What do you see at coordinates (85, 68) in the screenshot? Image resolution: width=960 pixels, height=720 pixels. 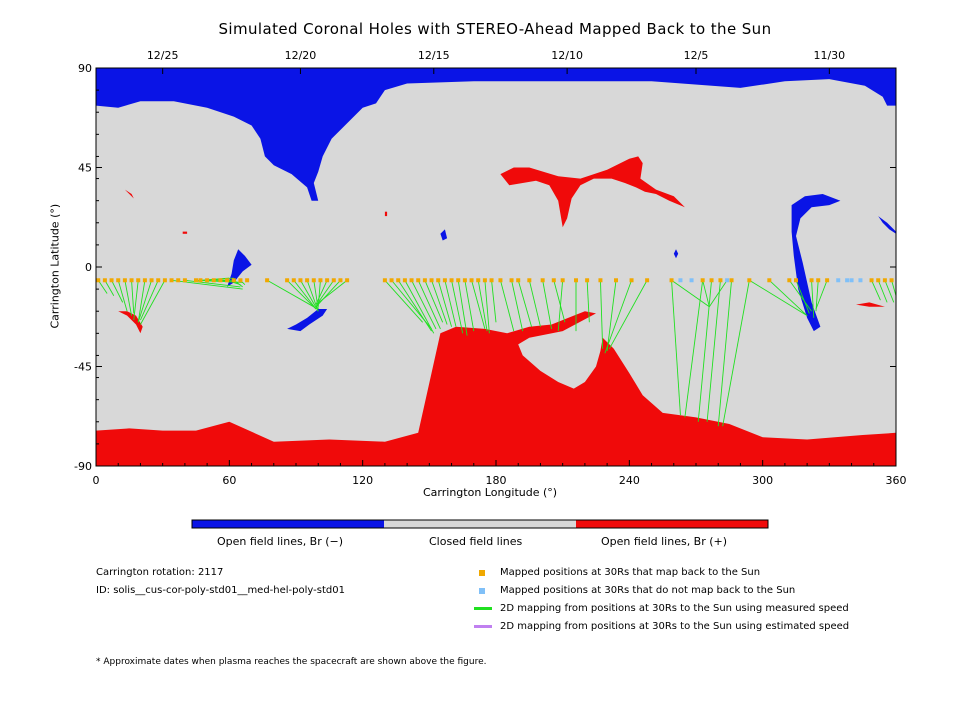 I see `y-tick-label: 90` at bounding box center [85, 68].